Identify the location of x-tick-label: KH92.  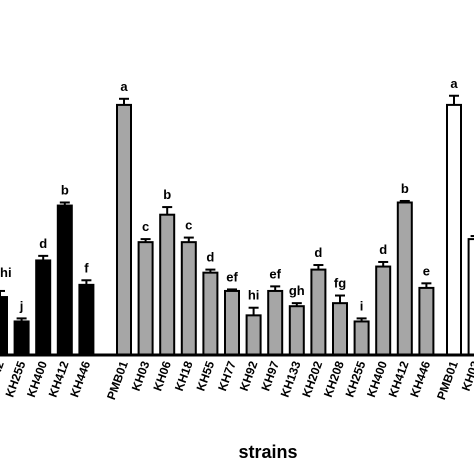
(249, 376).